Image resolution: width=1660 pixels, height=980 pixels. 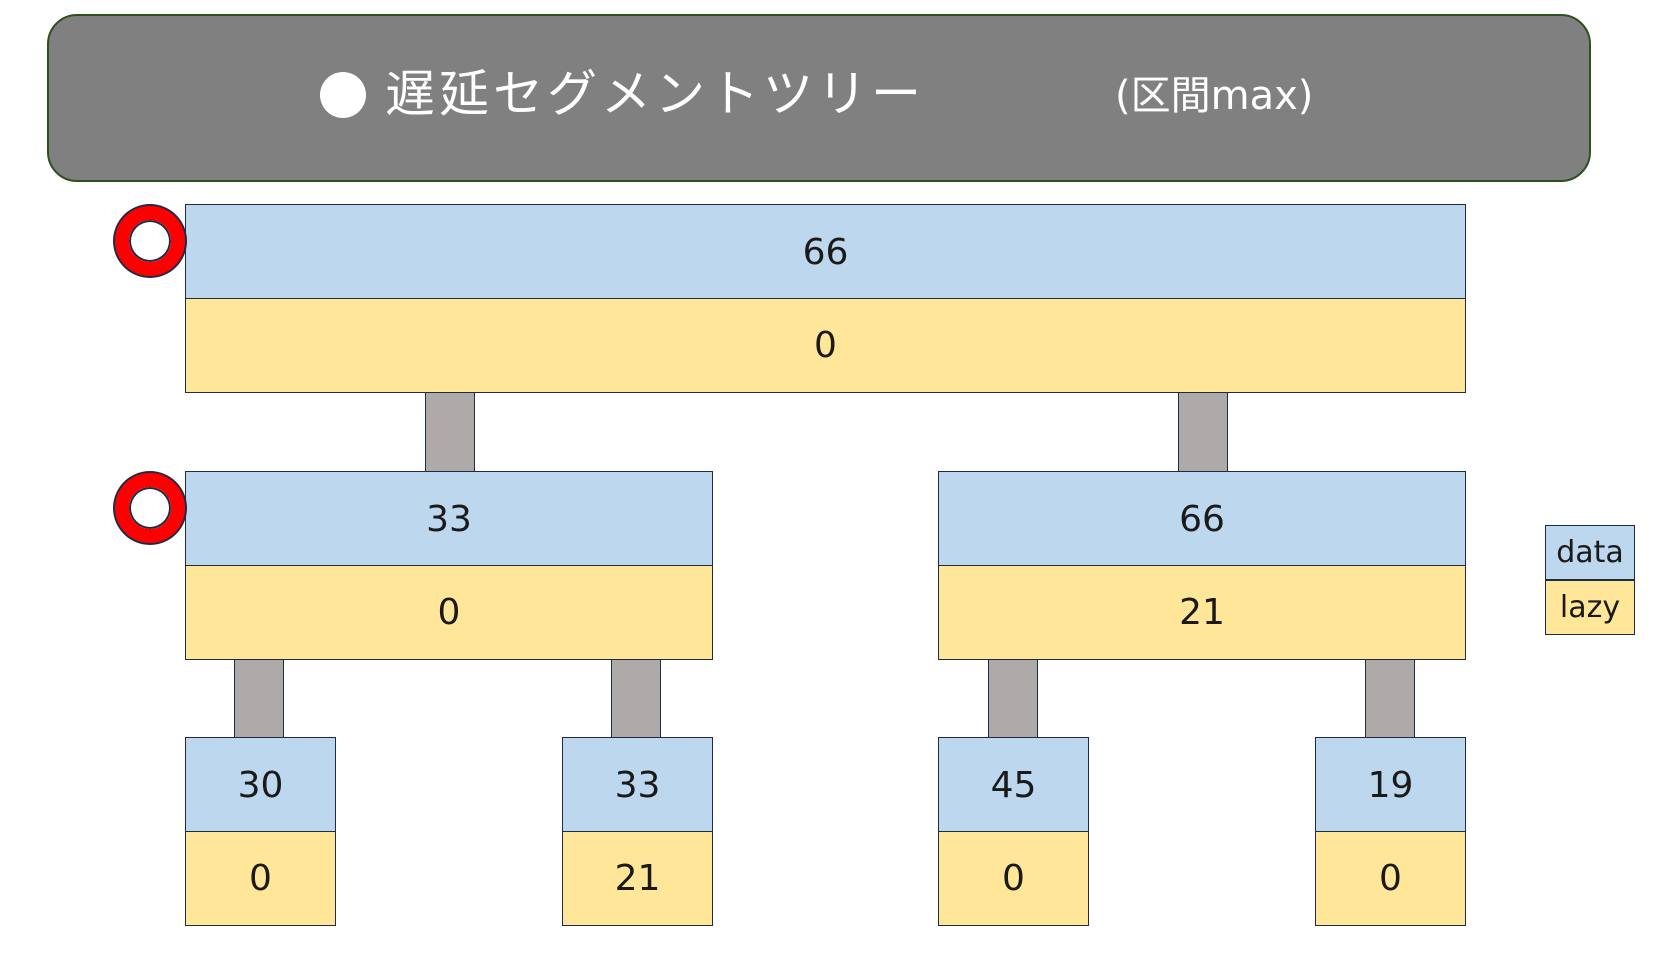 I want to click on banner-subtitle: (区間max), so click(x=1214, y=96).